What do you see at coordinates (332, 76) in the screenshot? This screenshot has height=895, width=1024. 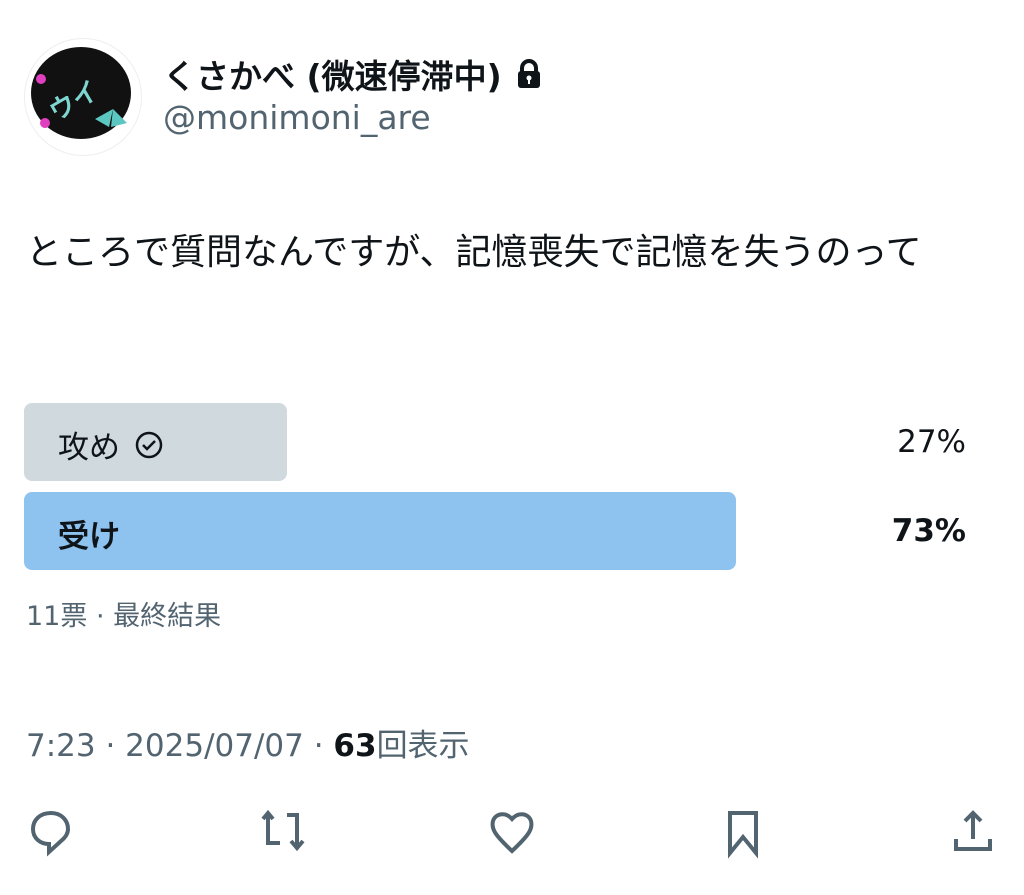 I see `display-name-text: くさかべ (微速停滞中)` at bounding box center [332, 76].